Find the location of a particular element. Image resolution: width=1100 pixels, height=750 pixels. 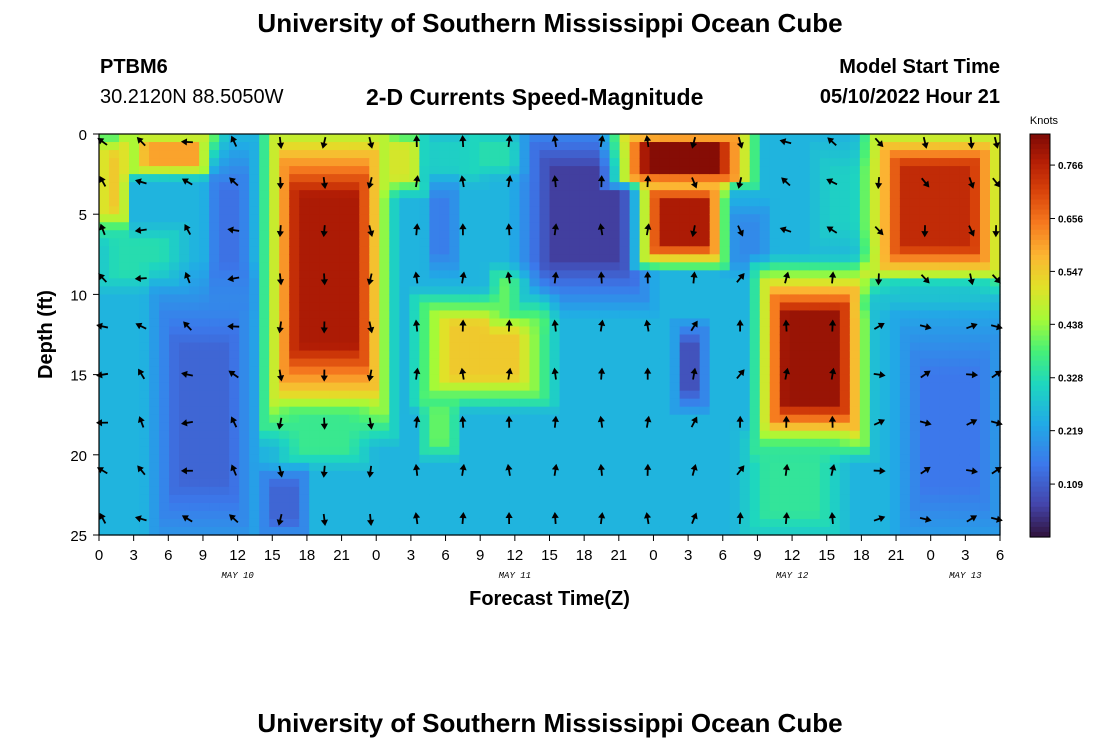

current-arrow is located at coordinates (463, 421).